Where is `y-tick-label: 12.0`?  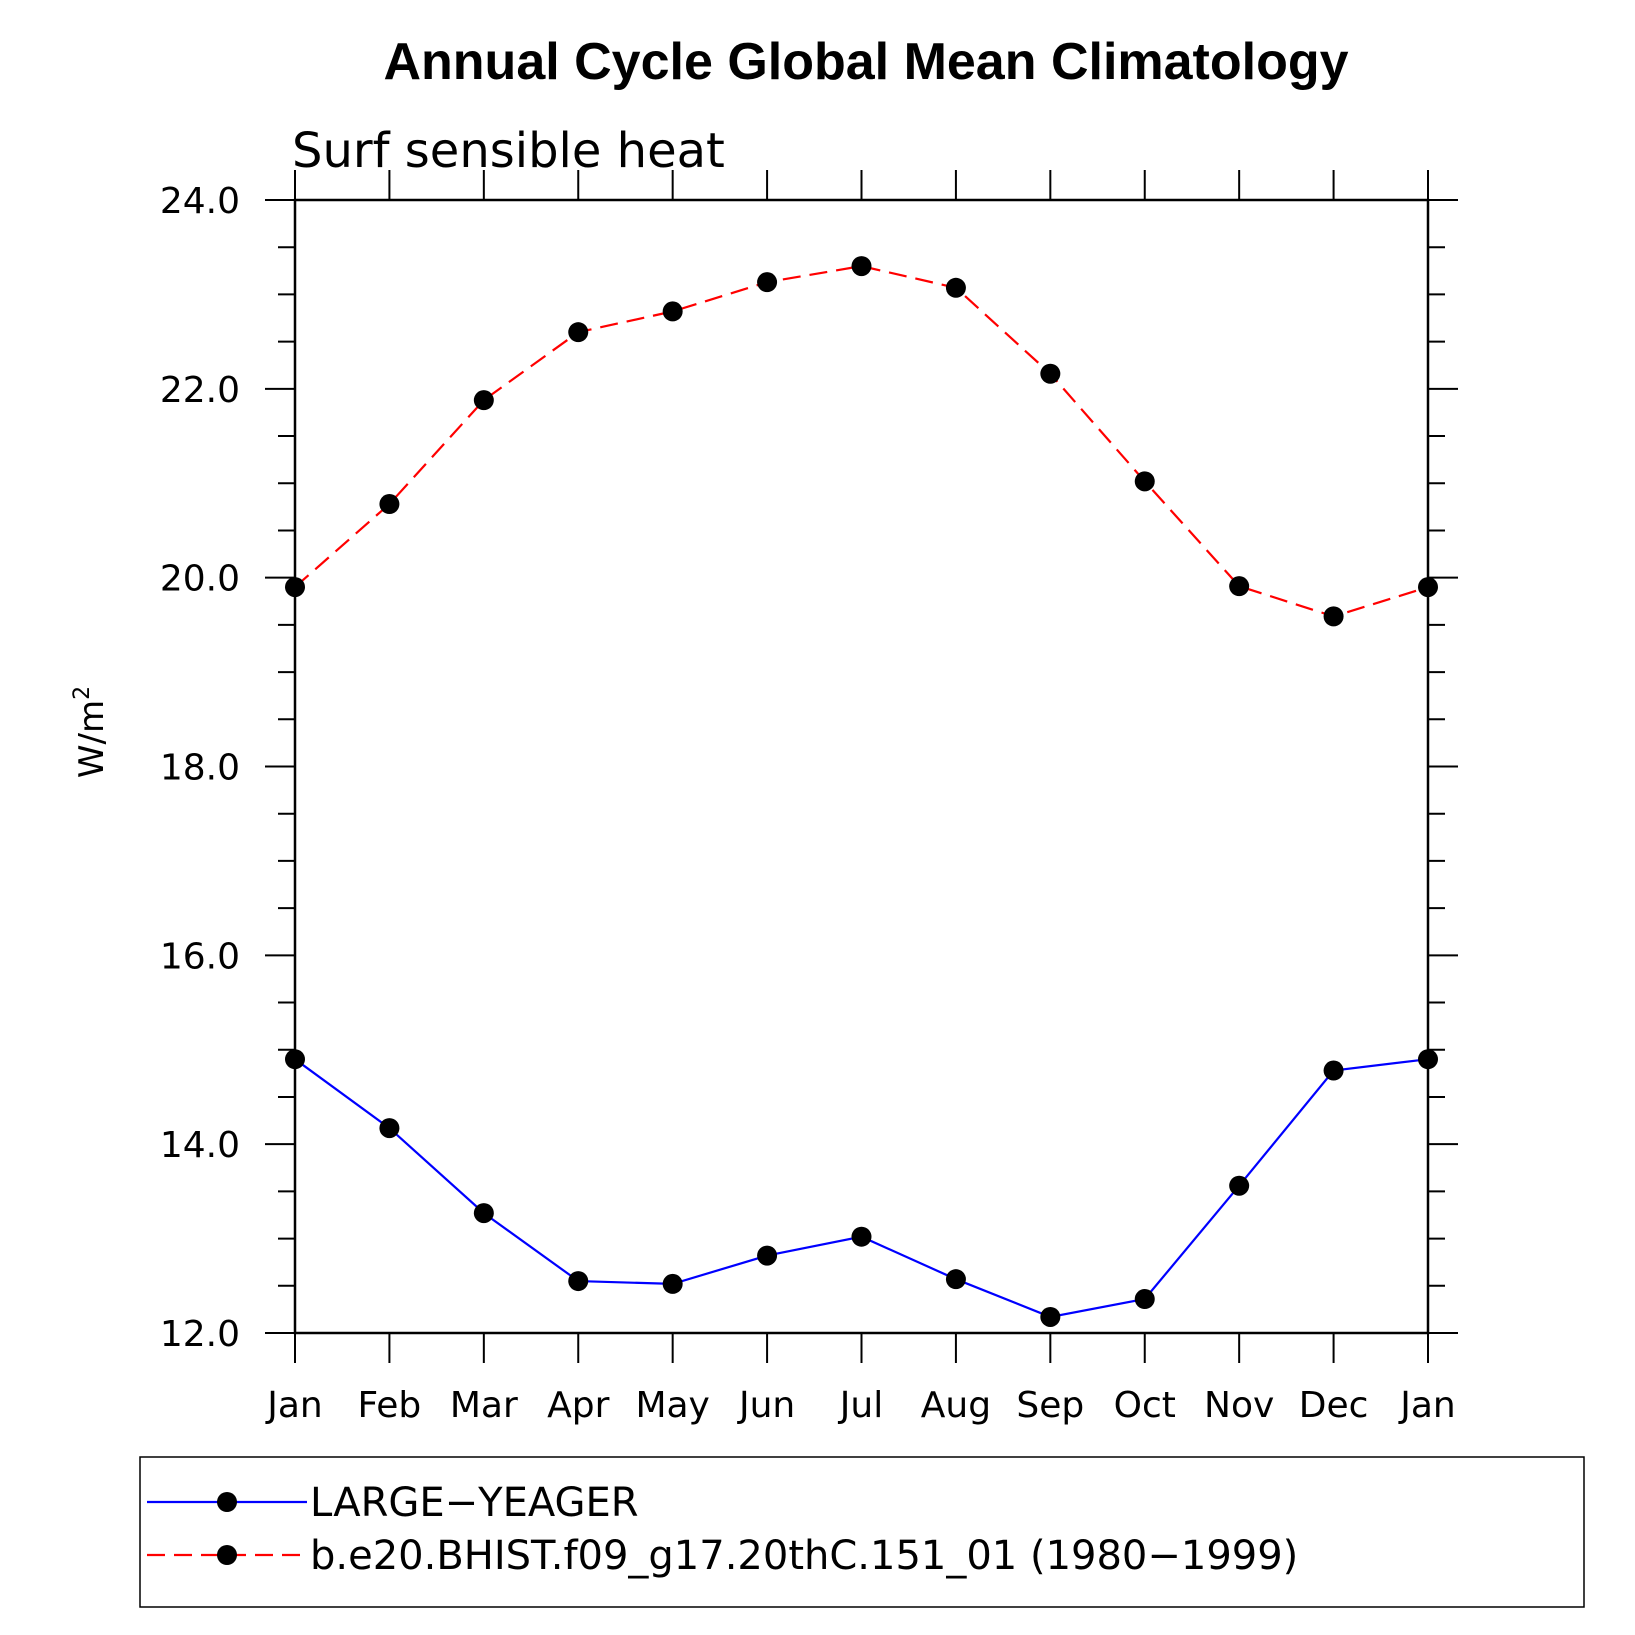
y-tick-label: 12.0 is located at coordinates (200, 1334).